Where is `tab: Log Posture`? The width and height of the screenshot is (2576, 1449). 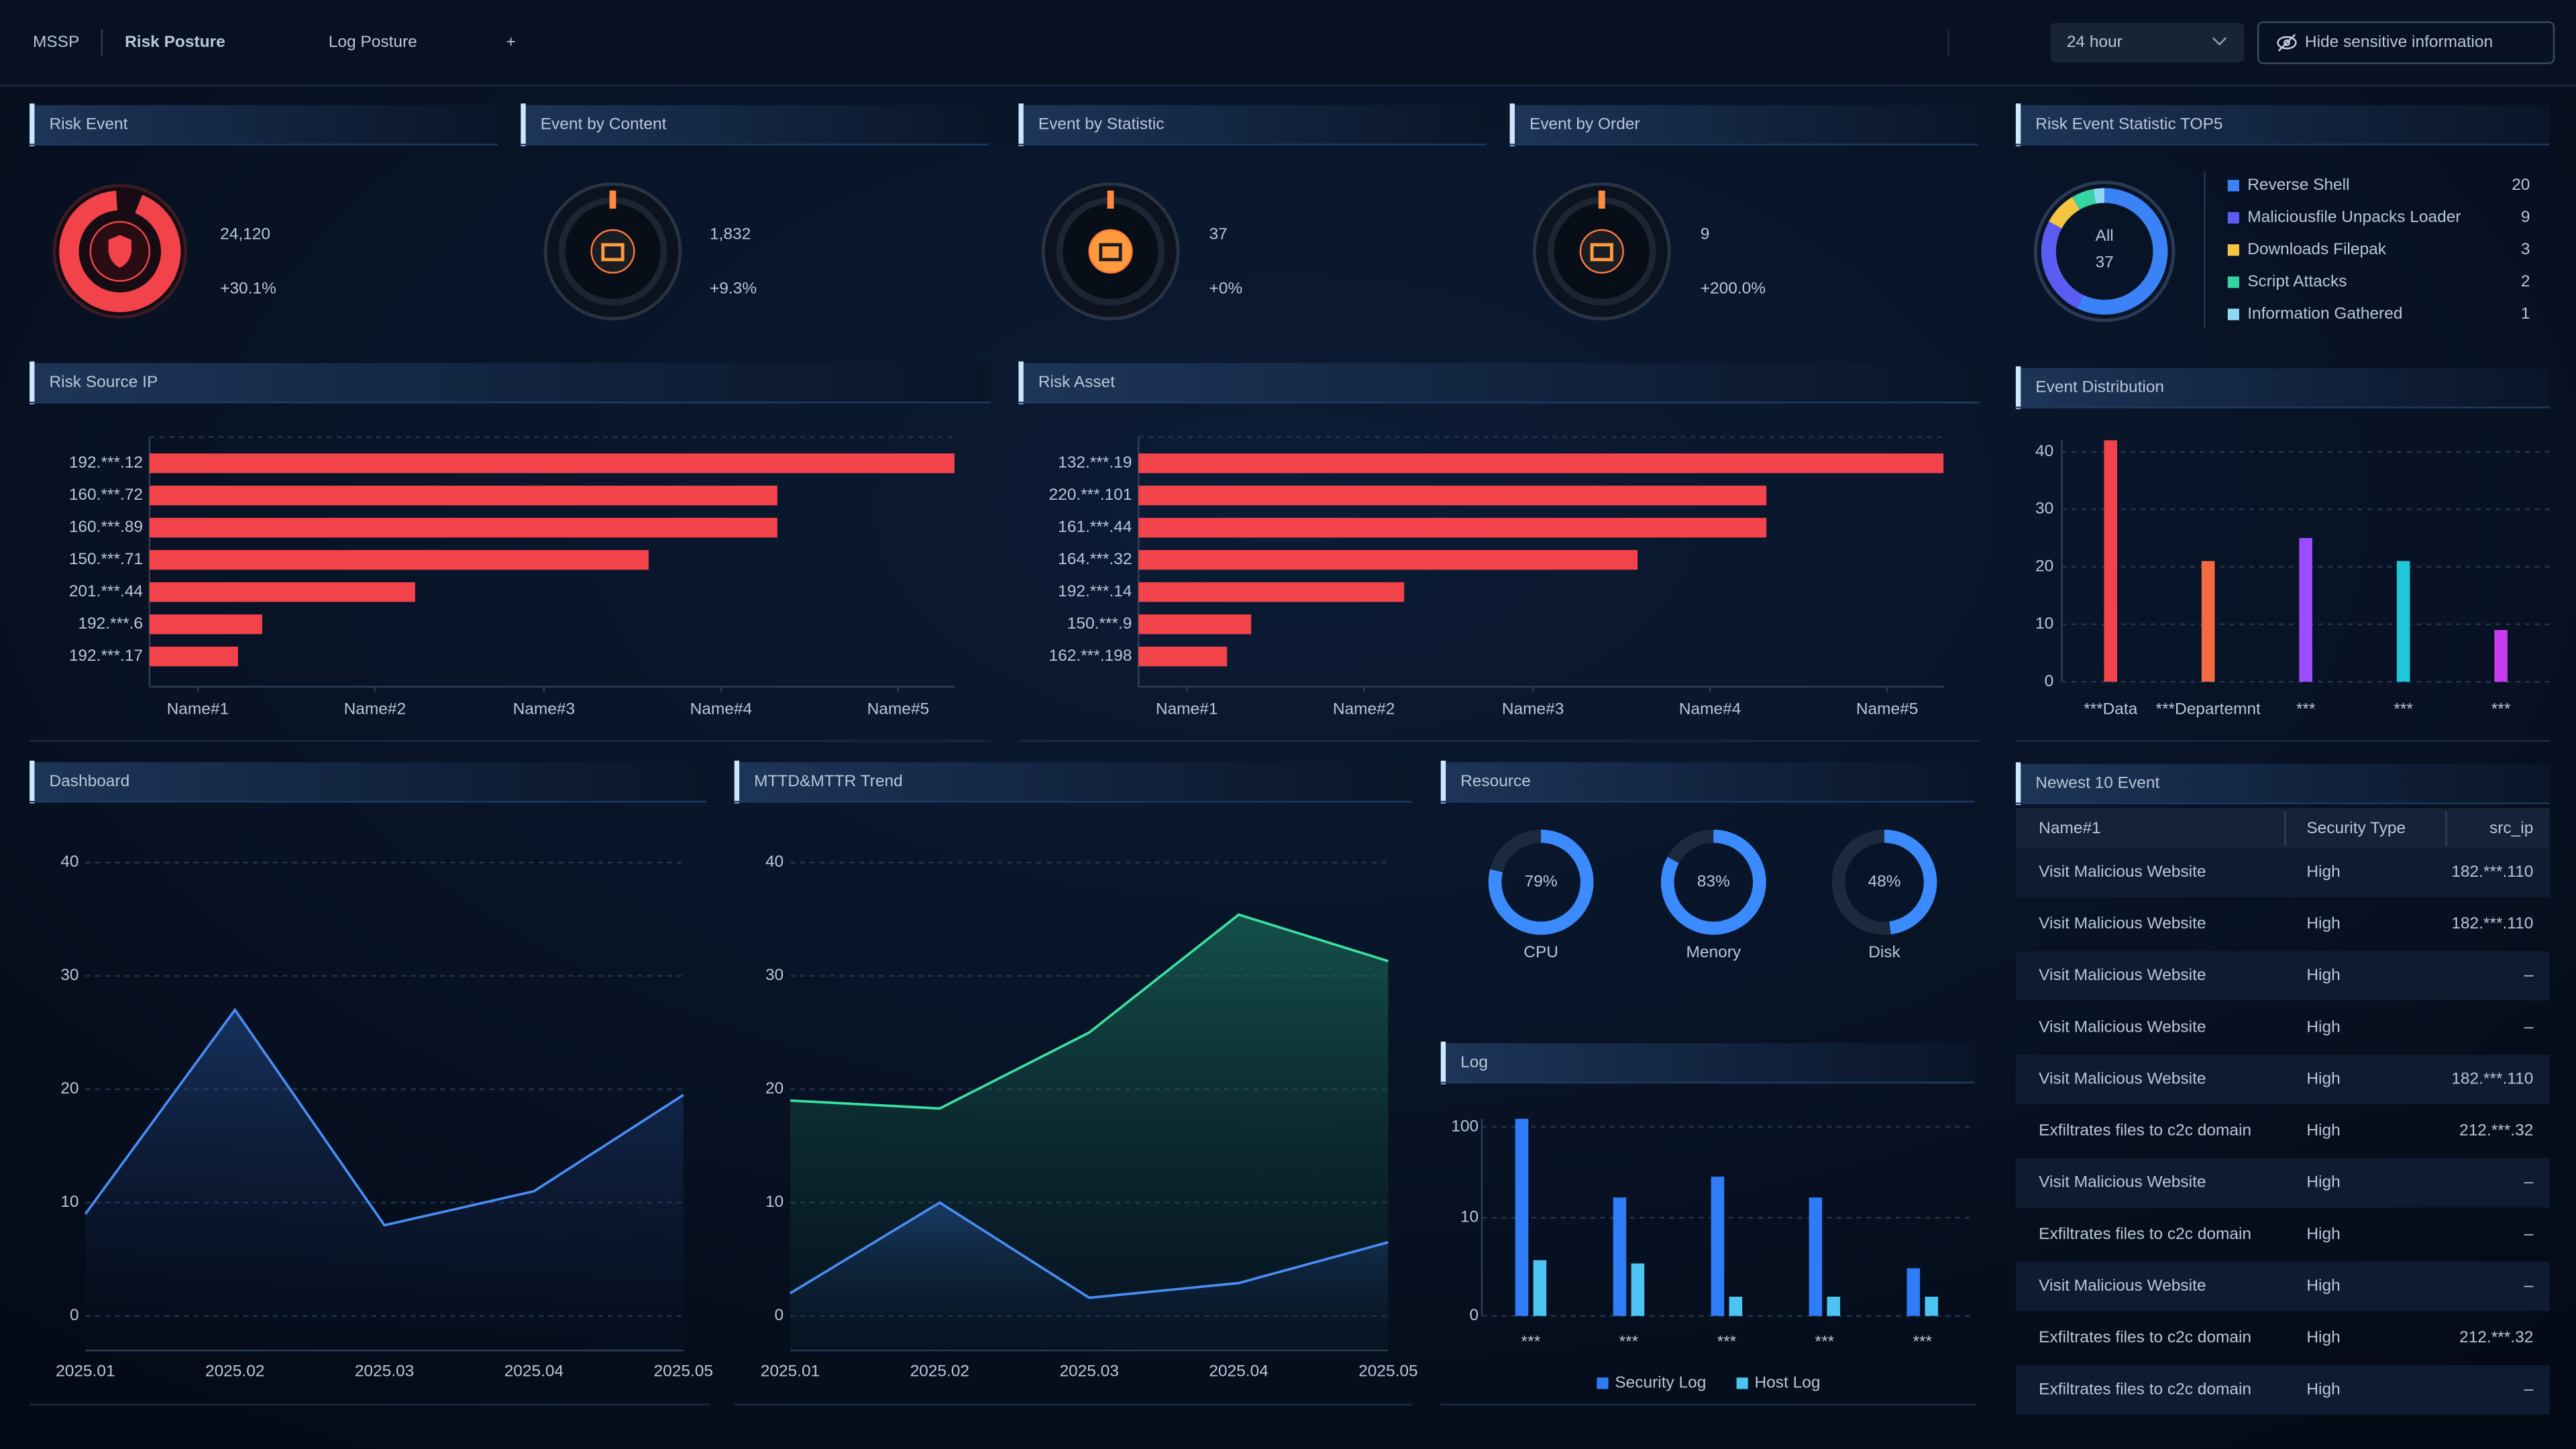
tab: Log Posture is located at coordinates (373, 42).